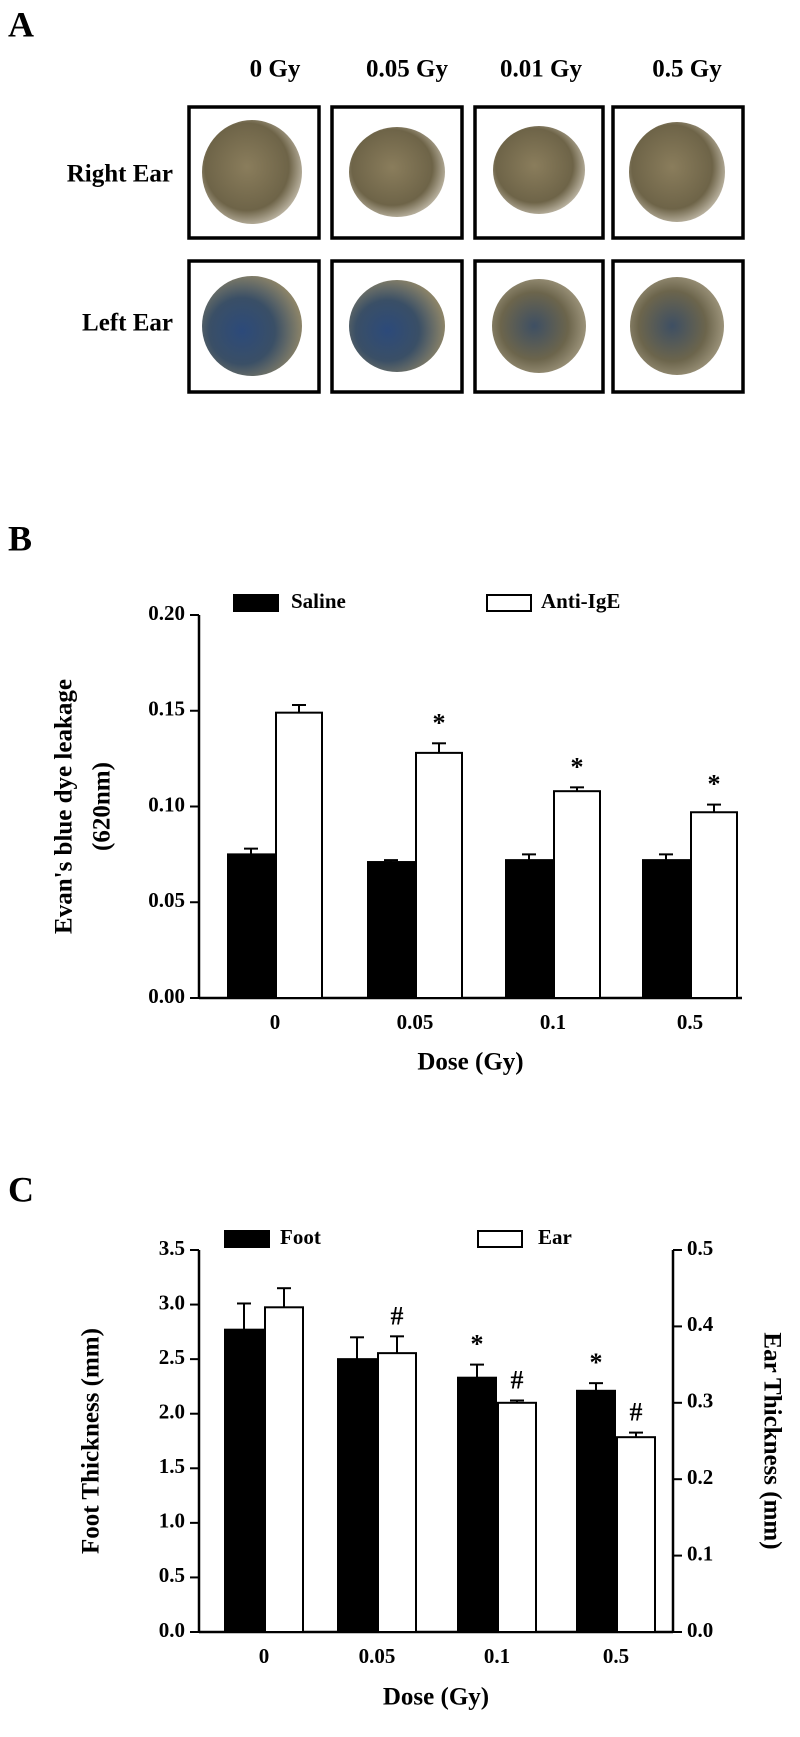 Image resolution: width=800 pixels, height=1737 pixels. I want to click on column-label: 0.05 Gy, so click(407, 69).